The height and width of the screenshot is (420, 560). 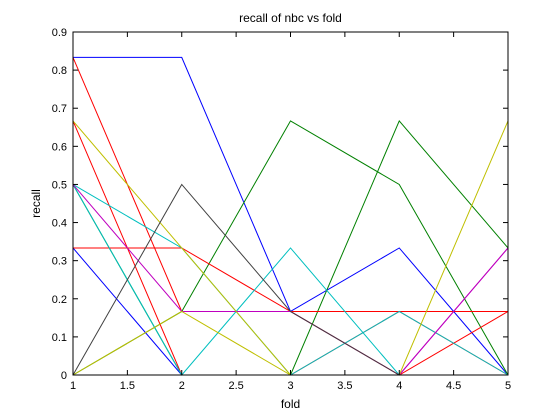 What do you see at coordinates (290, 386) in the screenshot?
I see `x-tick-label: 3` at bounding box center [290, 386].